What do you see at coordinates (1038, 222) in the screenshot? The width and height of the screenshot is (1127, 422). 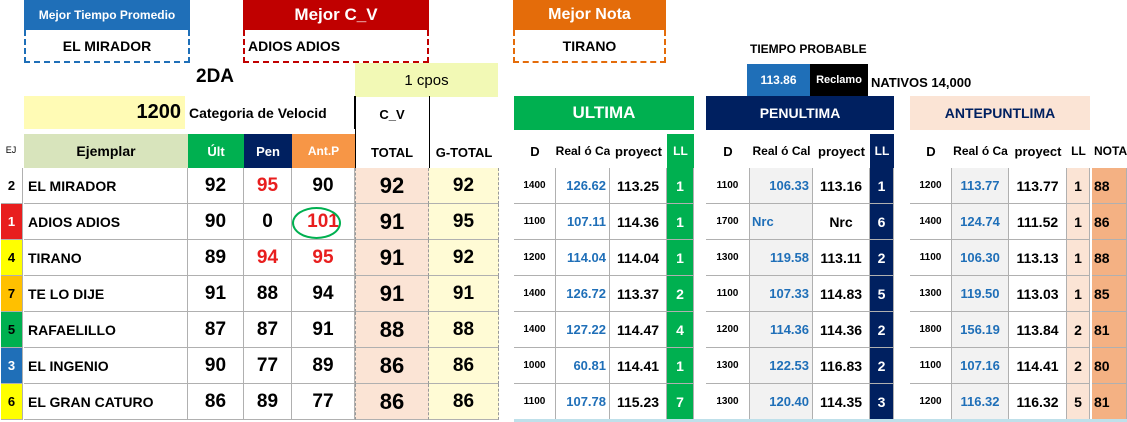 I see `cell-a-proy: 111.52` at bounding box center [1038, 222].